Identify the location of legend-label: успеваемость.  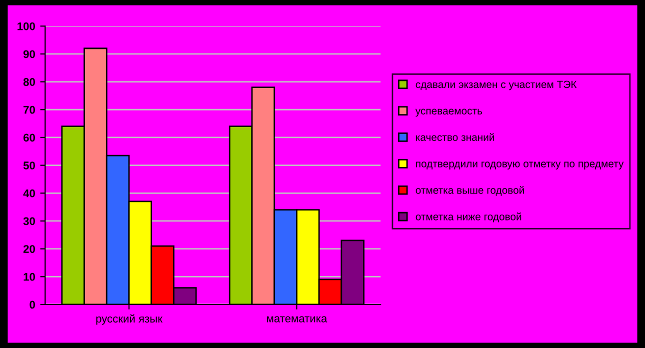
(448, 112).